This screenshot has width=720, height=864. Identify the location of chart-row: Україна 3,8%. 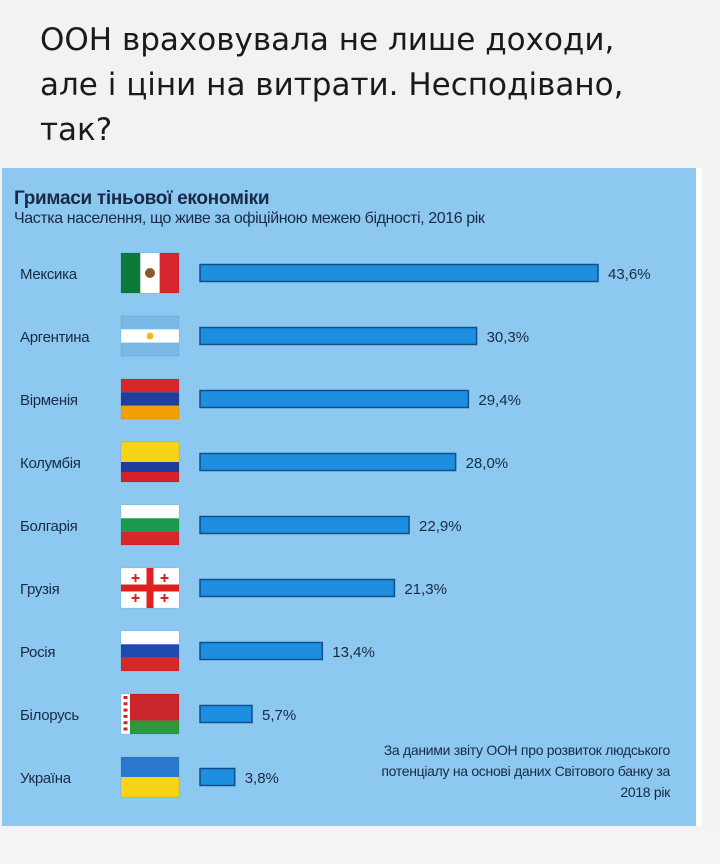
(149, 777).